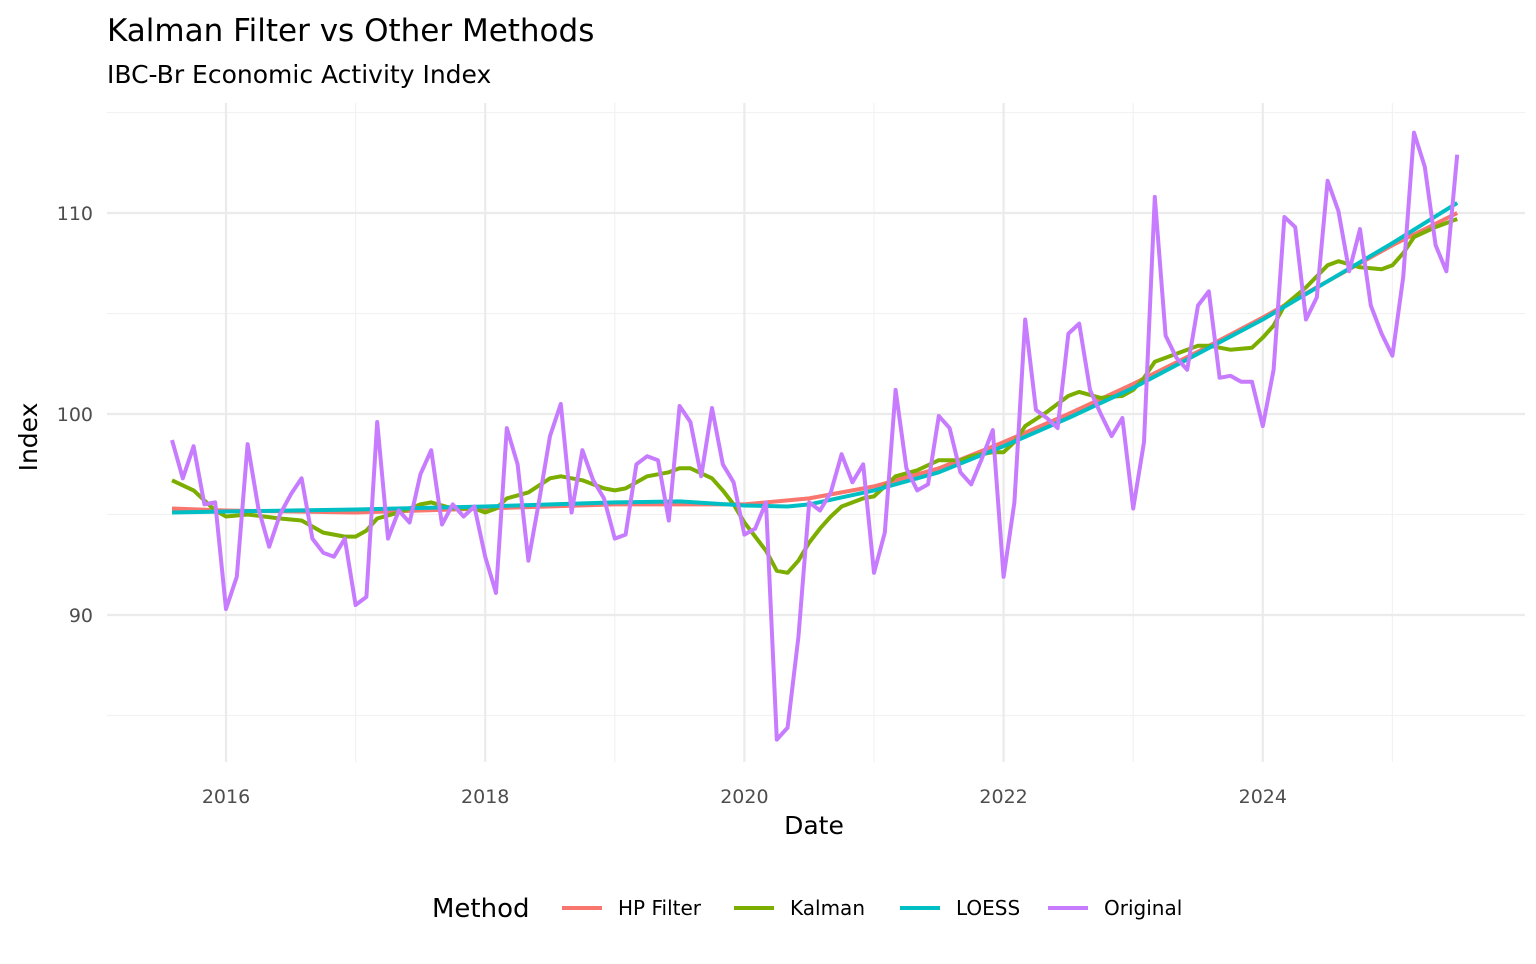  I want to click on y-tick-label: 100, so click(75, 415).